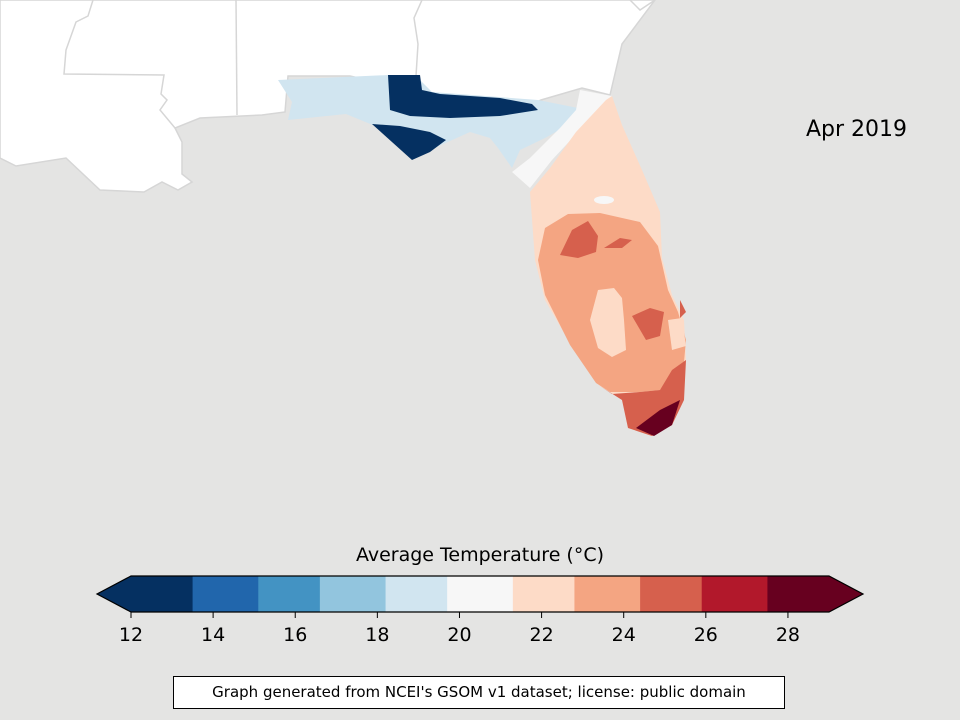 The height and width of the screenshot is (720, 960). I want to click on colorbar-tick-label: 18, so click(377, 635).